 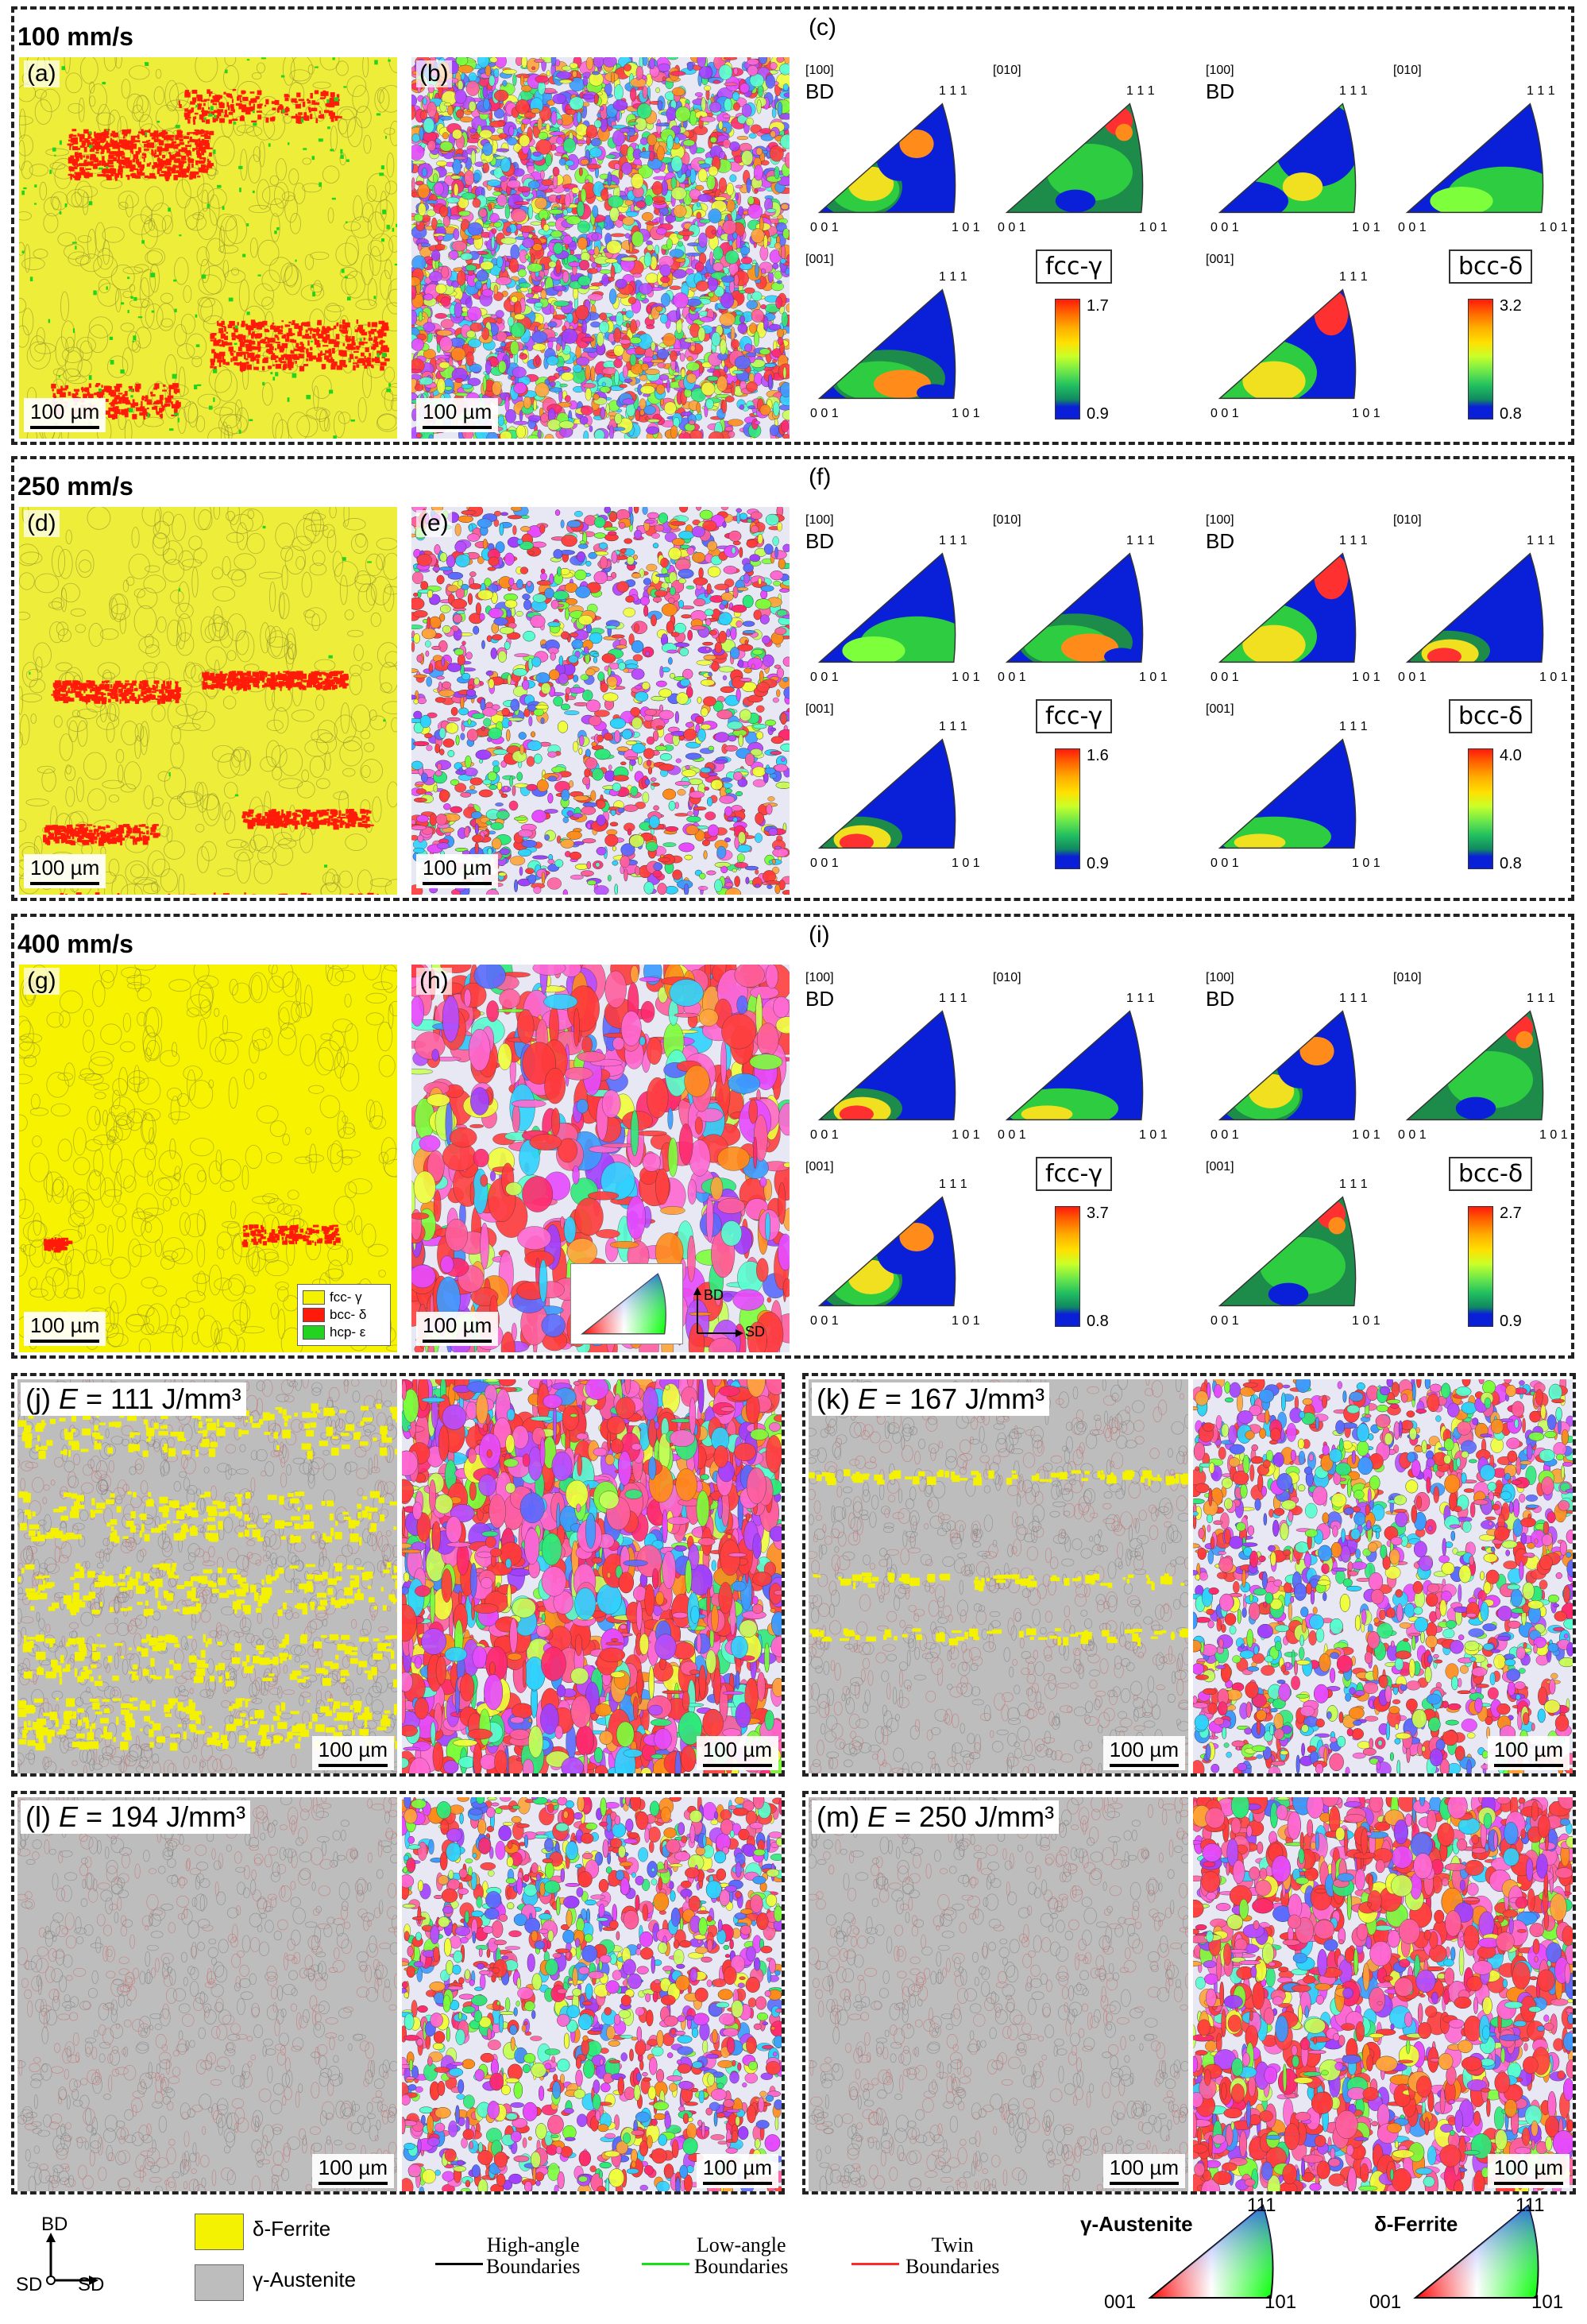 I want to click on phase-legend: fcc- γ bcc- δ hcp- ε, so click(x=344, y=1315).